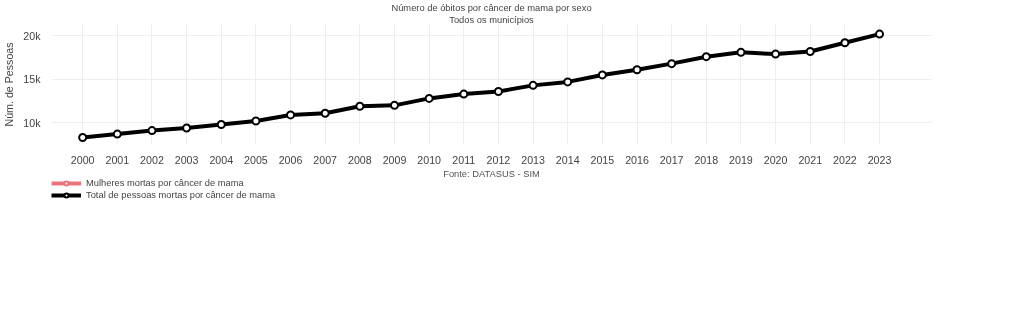 The width and height of the screenshot is (1024, 320). Describe the element at coordinates (165, 183) in the screenshot. I see `legend-label: Mulheres mortas por câncer de mama` at that location.